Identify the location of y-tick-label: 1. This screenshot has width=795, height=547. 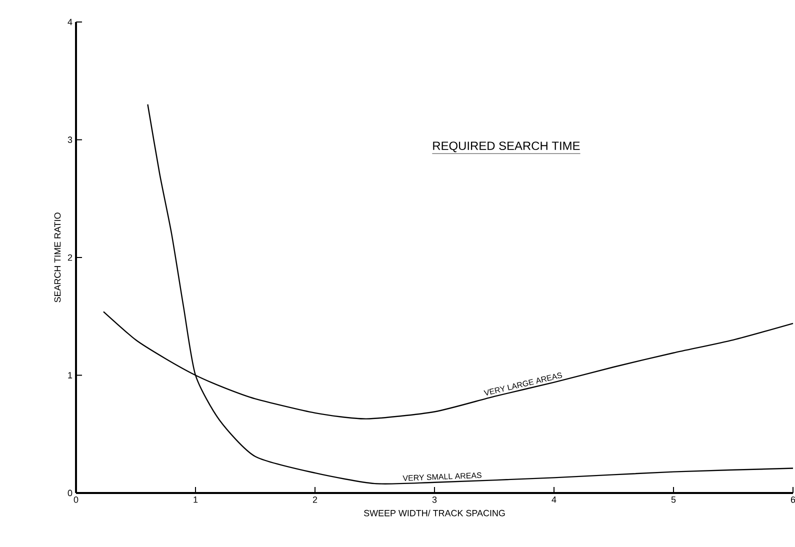
(70, 375).